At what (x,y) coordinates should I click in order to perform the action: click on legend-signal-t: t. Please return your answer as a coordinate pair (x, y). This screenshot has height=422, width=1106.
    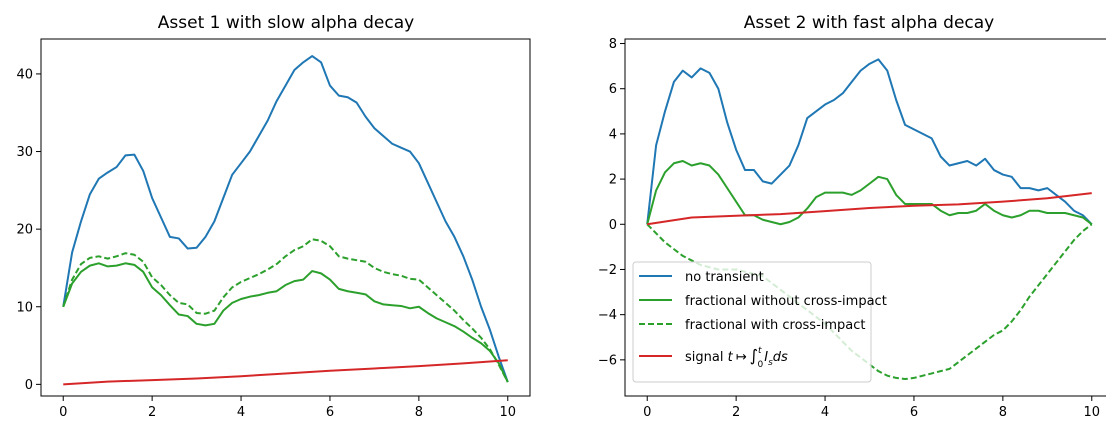
    Looking at the image, I should click on (731, 357).